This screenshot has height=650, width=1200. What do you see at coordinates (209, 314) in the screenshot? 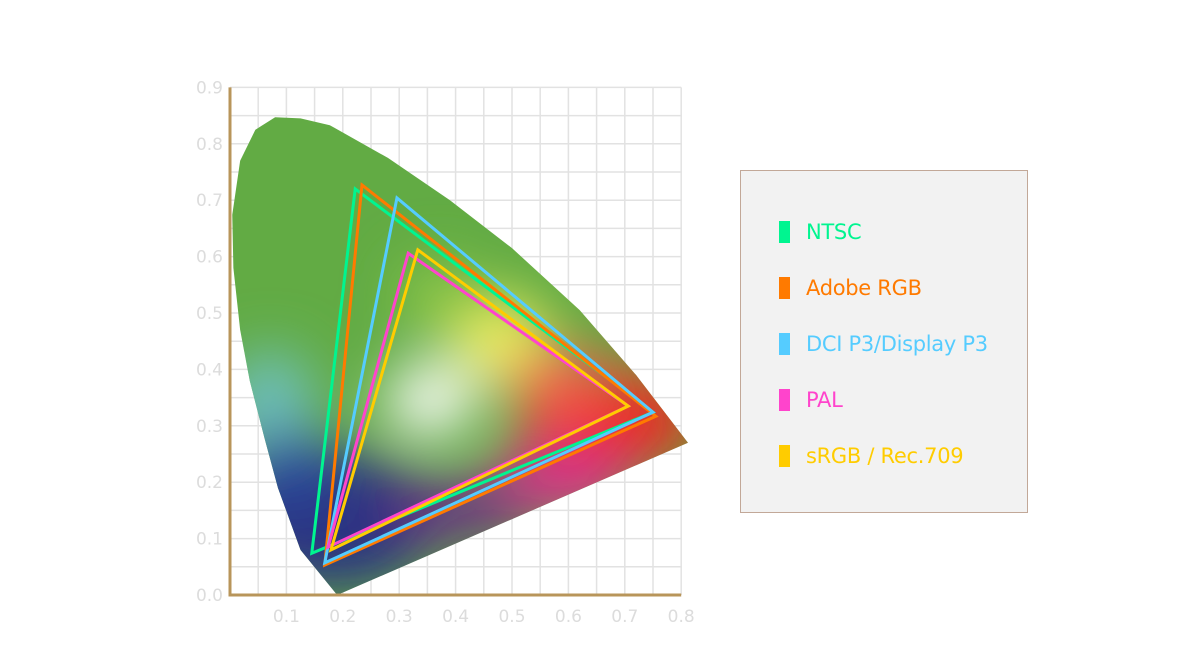
I see `y-tick-label: 0.5` at bounding box center [209, 314].